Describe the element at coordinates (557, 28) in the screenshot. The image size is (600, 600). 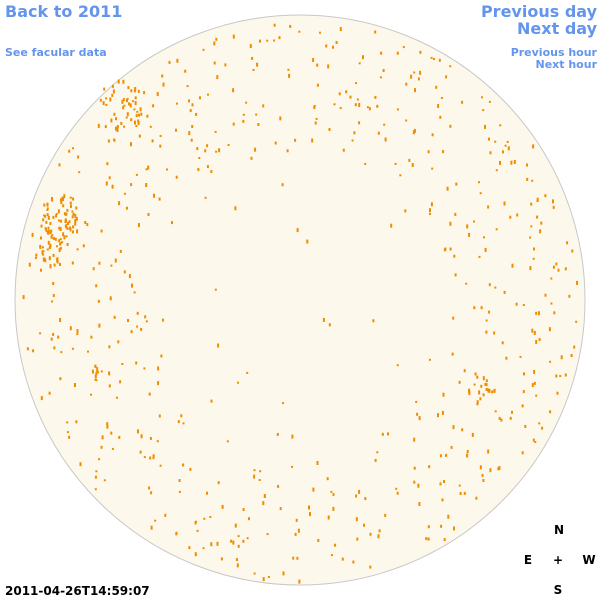
I see `next-day-link: Next day` at that location.